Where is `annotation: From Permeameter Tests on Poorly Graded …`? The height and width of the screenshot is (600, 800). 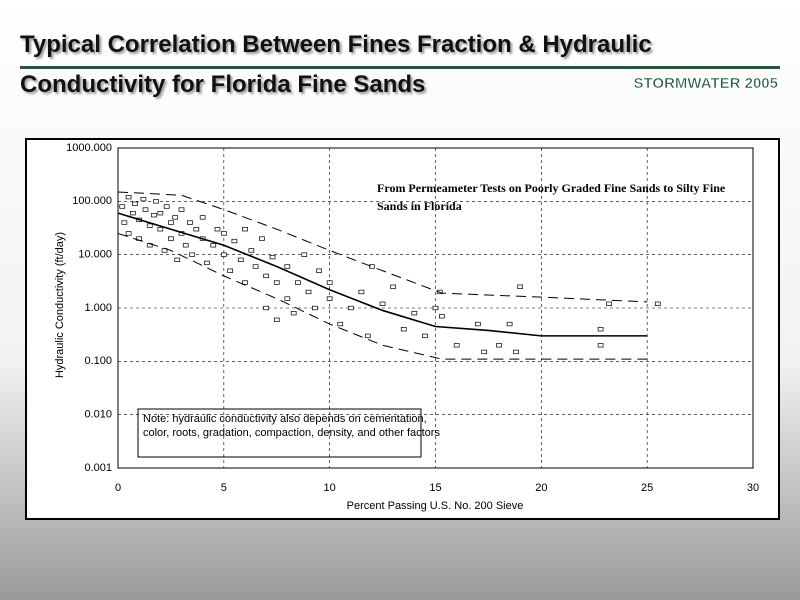 annotation: From Permeameter Tests on Poorly Graded … is located at coordinates (551, 188).